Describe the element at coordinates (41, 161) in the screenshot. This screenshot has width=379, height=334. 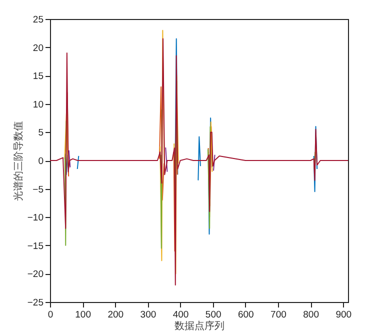
I see `y-tick-label: 0` at that location.